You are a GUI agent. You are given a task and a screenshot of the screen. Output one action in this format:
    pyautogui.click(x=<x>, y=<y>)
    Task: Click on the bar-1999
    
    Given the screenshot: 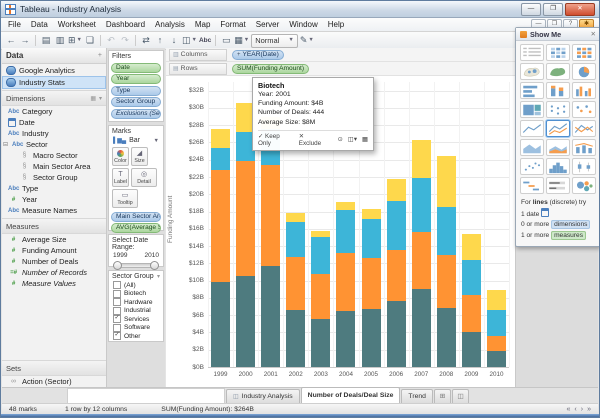 What is the action you would take?
    pyautogui.click(x=221, y=247)
    